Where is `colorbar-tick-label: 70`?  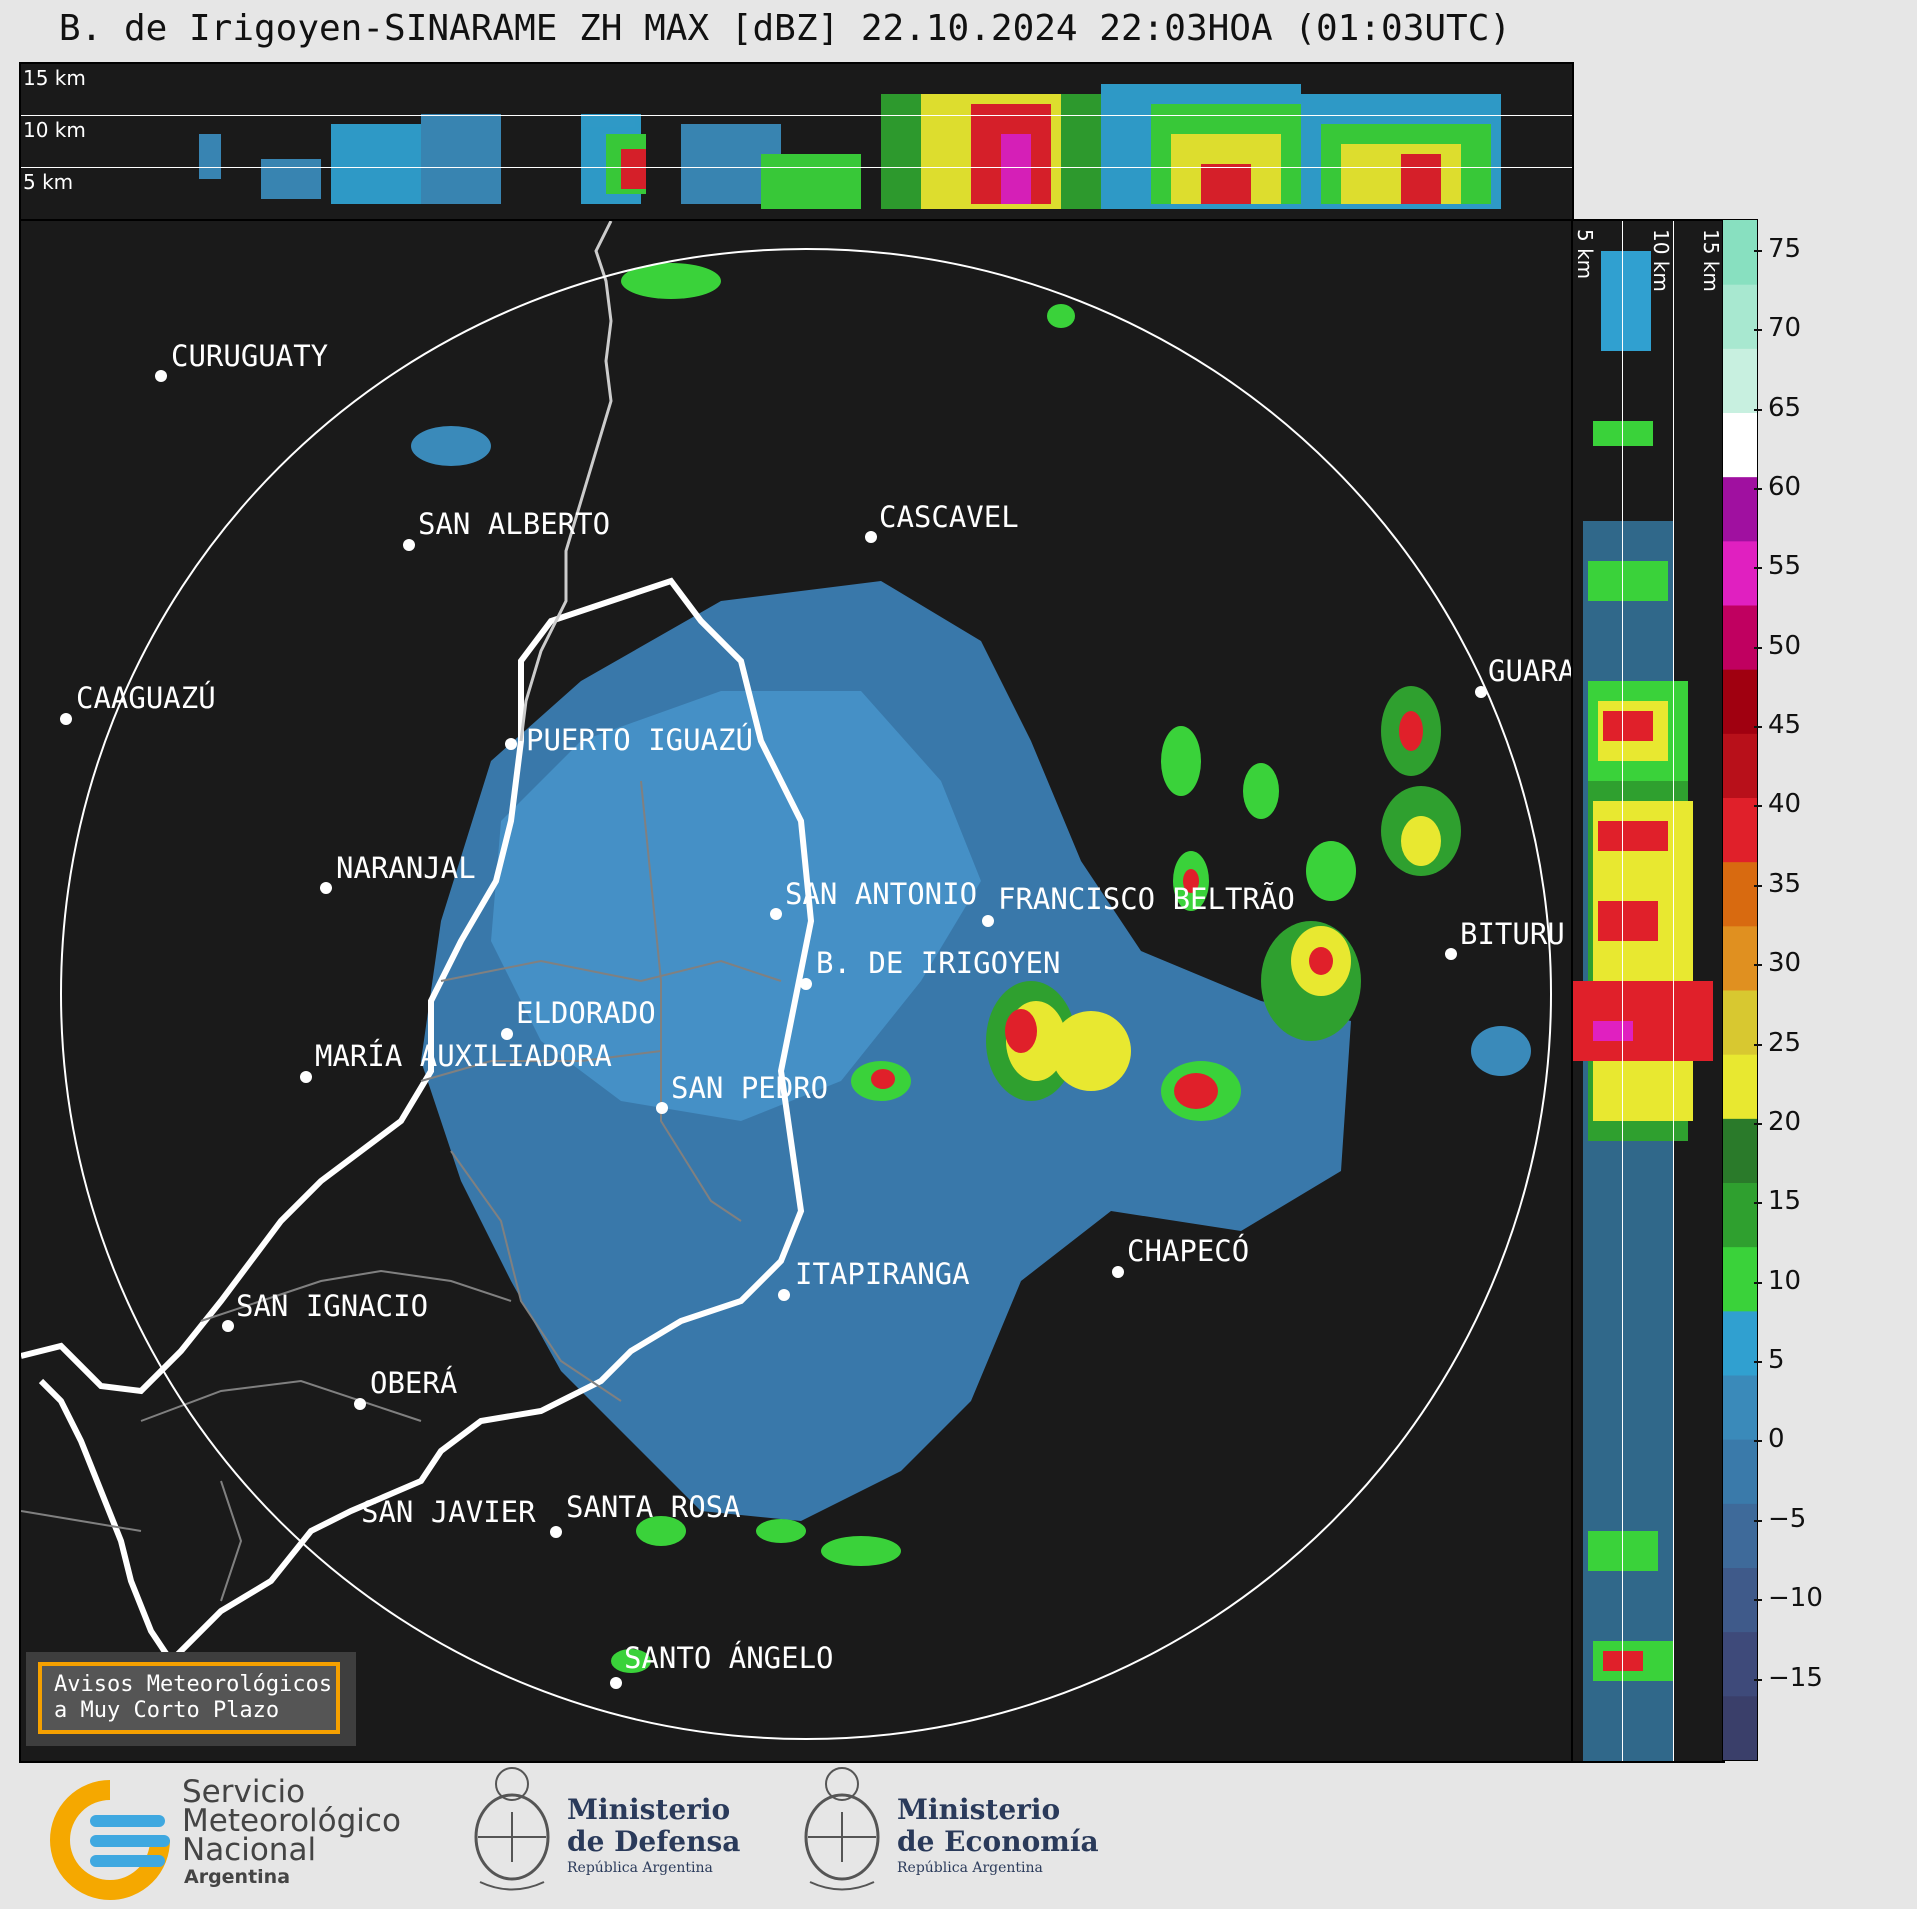
colorbar-tick-label: 70 is located at coordinates (1777, 328).